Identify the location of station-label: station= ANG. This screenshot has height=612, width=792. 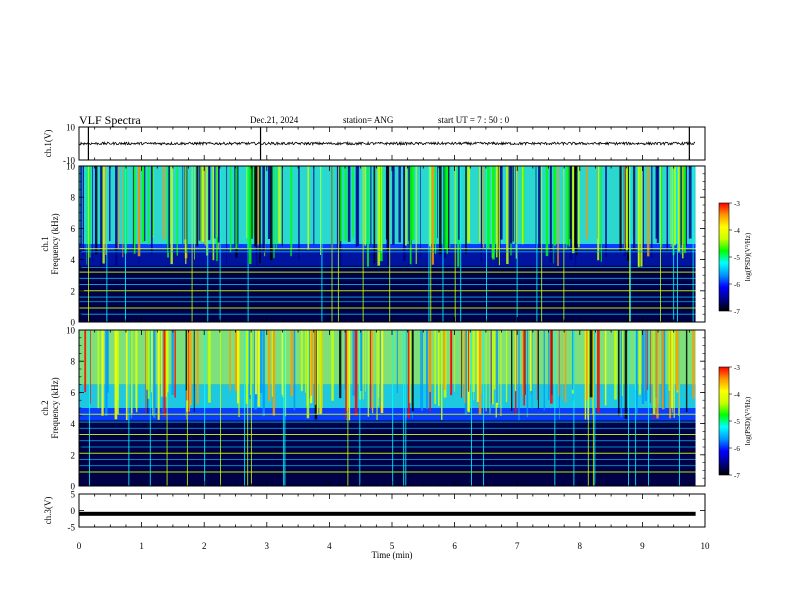
(368, 120).